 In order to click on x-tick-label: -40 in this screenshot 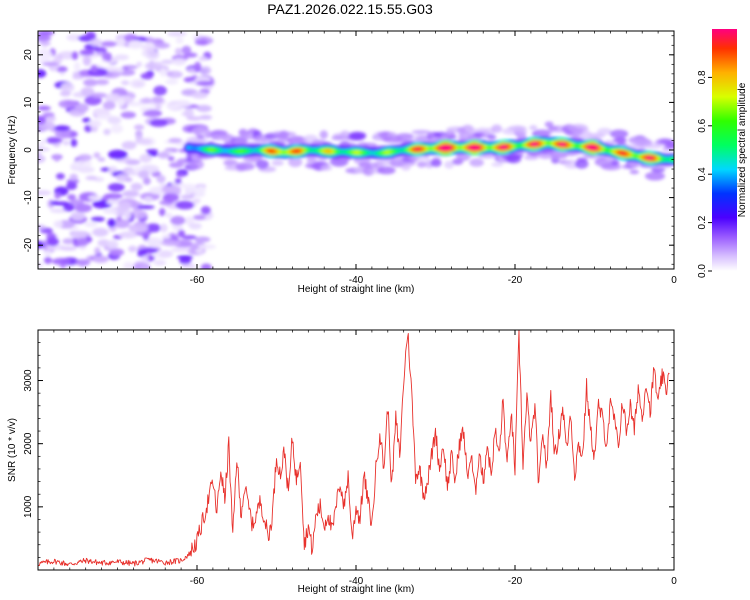, I will do `click(356, 581)`.